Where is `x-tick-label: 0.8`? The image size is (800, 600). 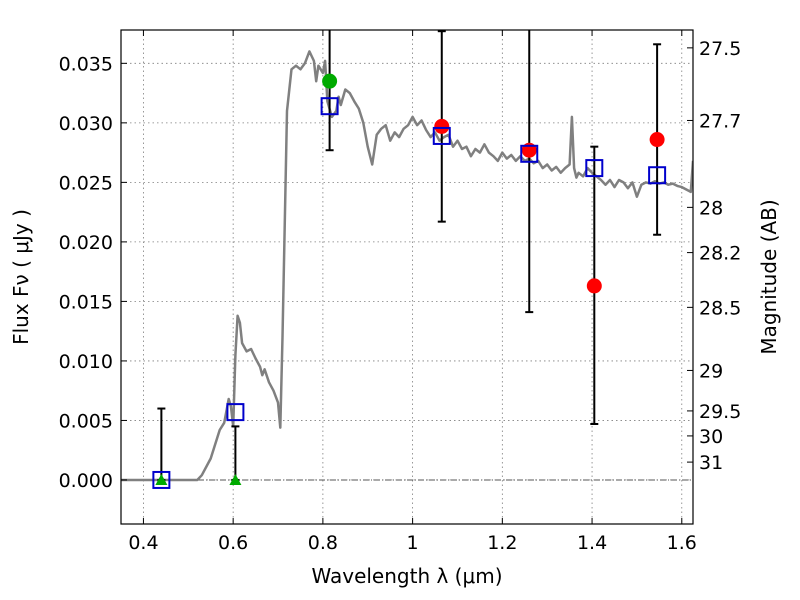 x-tick-label: 0.8 is located at coordinates (323, 543).